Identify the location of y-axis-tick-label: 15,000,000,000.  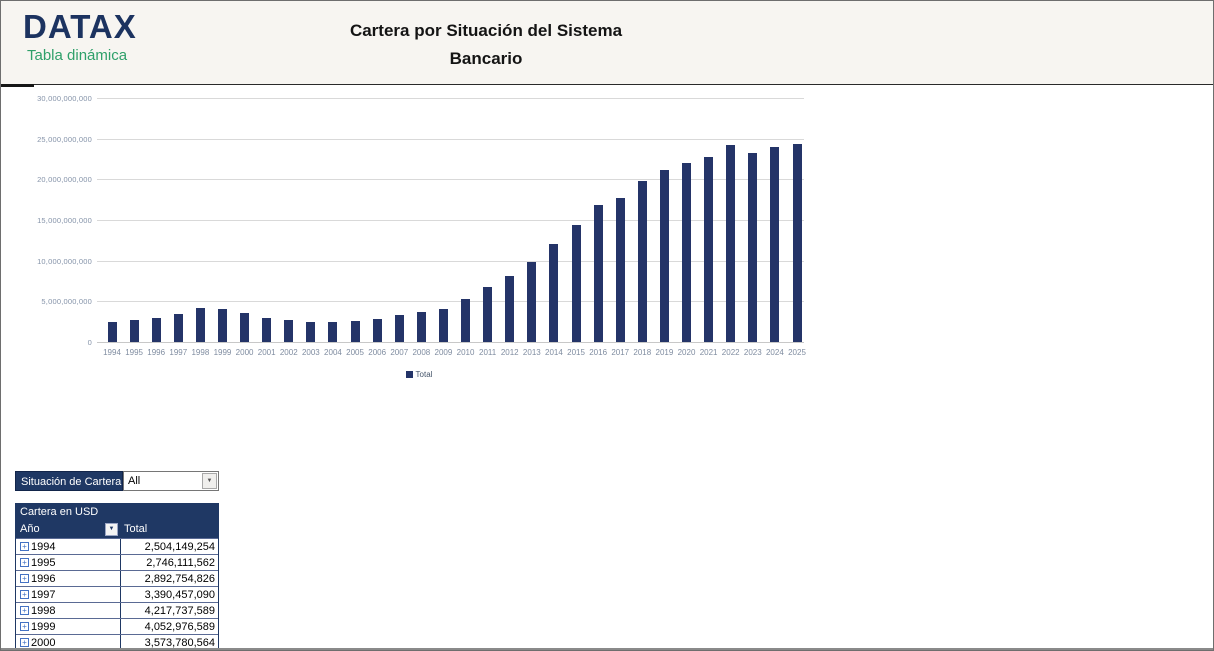
(64, 220).